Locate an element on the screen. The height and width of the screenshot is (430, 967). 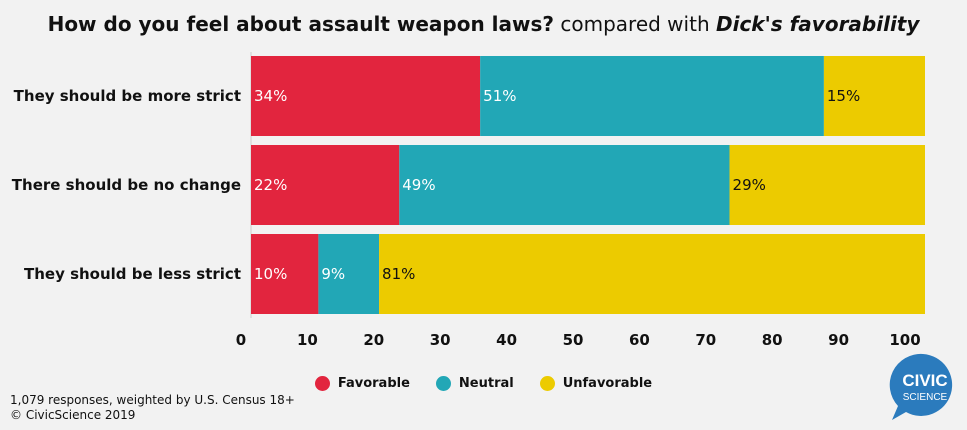
x-tick-label: 80 is located at coordinates (772, 340).